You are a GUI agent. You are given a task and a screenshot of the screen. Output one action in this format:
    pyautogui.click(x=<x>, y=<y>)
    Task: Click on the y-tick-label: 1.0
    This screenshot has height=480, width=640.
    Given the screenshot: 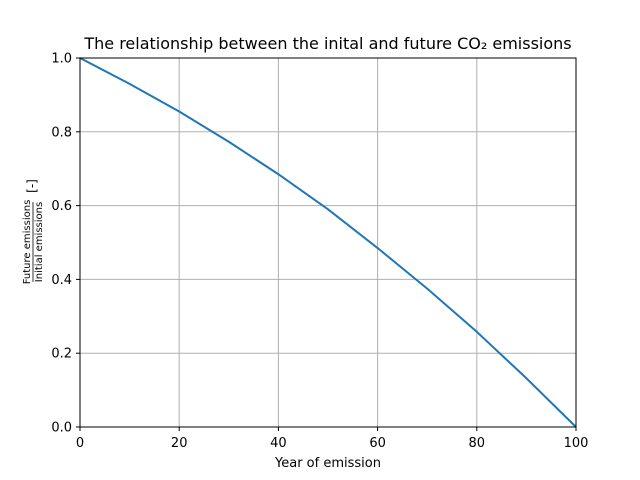 What is the action you would take?
    pyautogui.click(x=61, y=59)
    